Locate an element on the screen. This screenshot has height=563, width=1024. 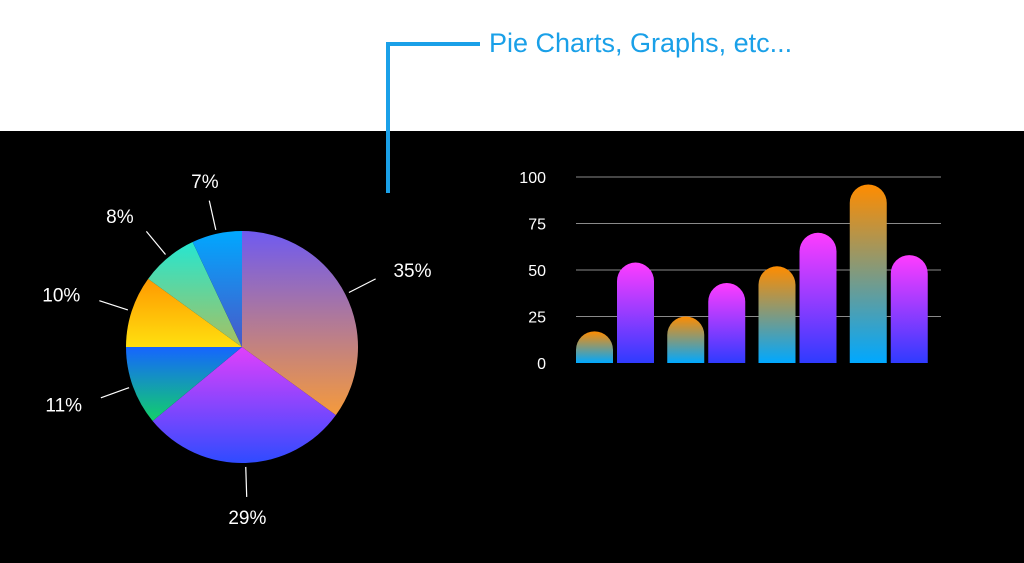
y-tick-label: 50 is located at coordinates (537, 271).